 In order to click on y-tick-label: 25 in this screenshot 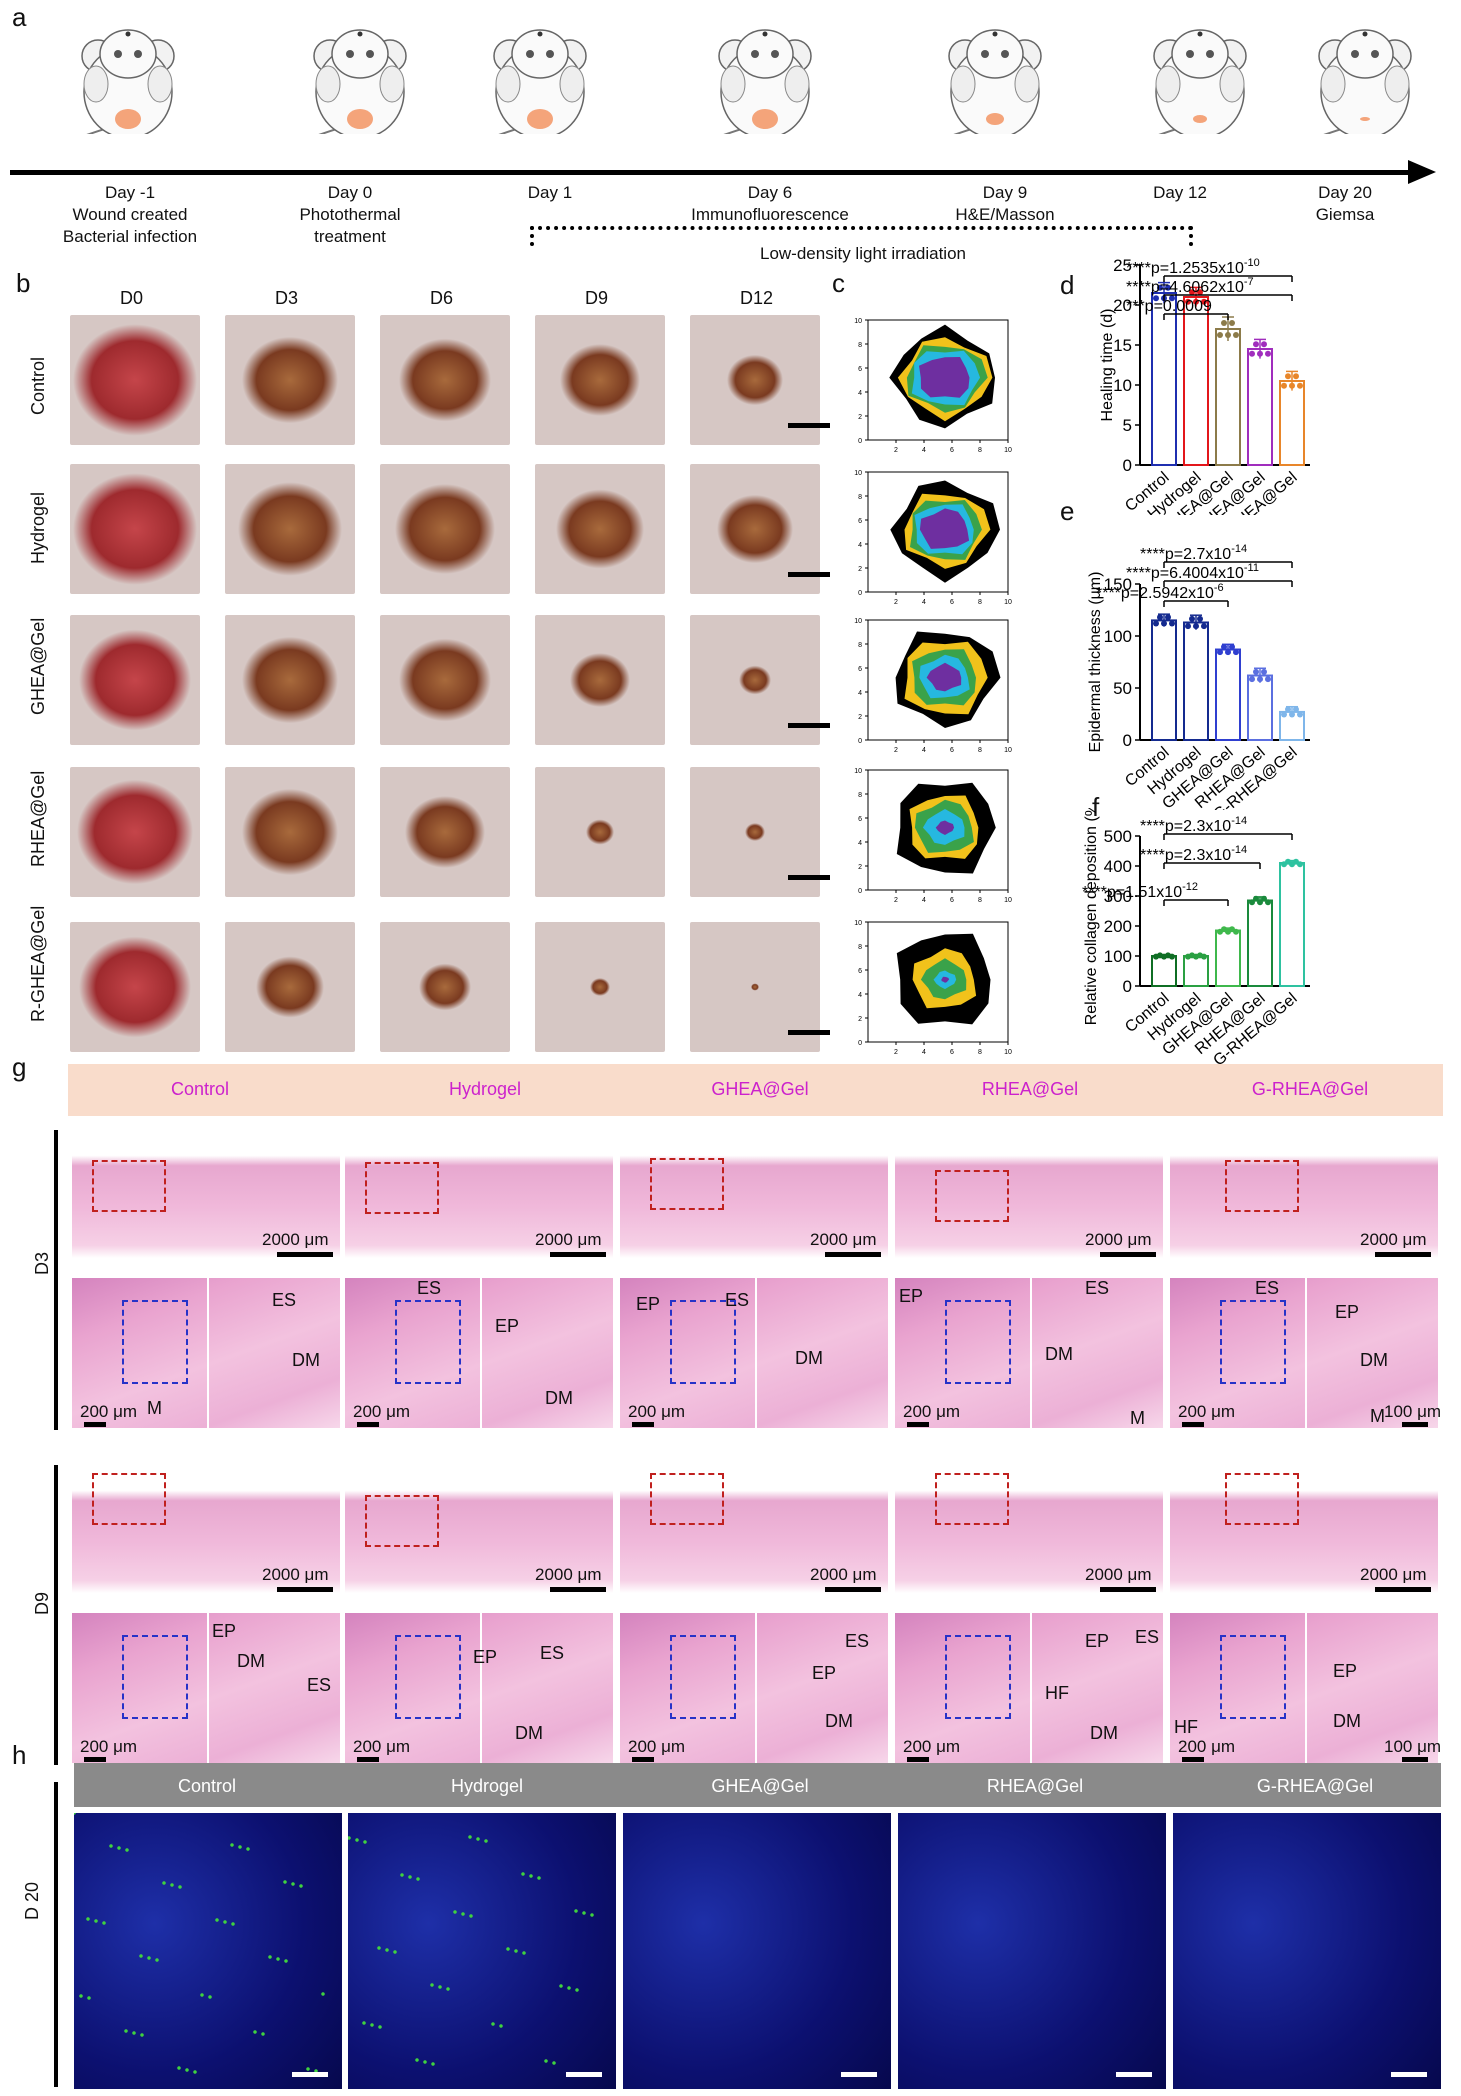, I will do `click(1122, 265)`.